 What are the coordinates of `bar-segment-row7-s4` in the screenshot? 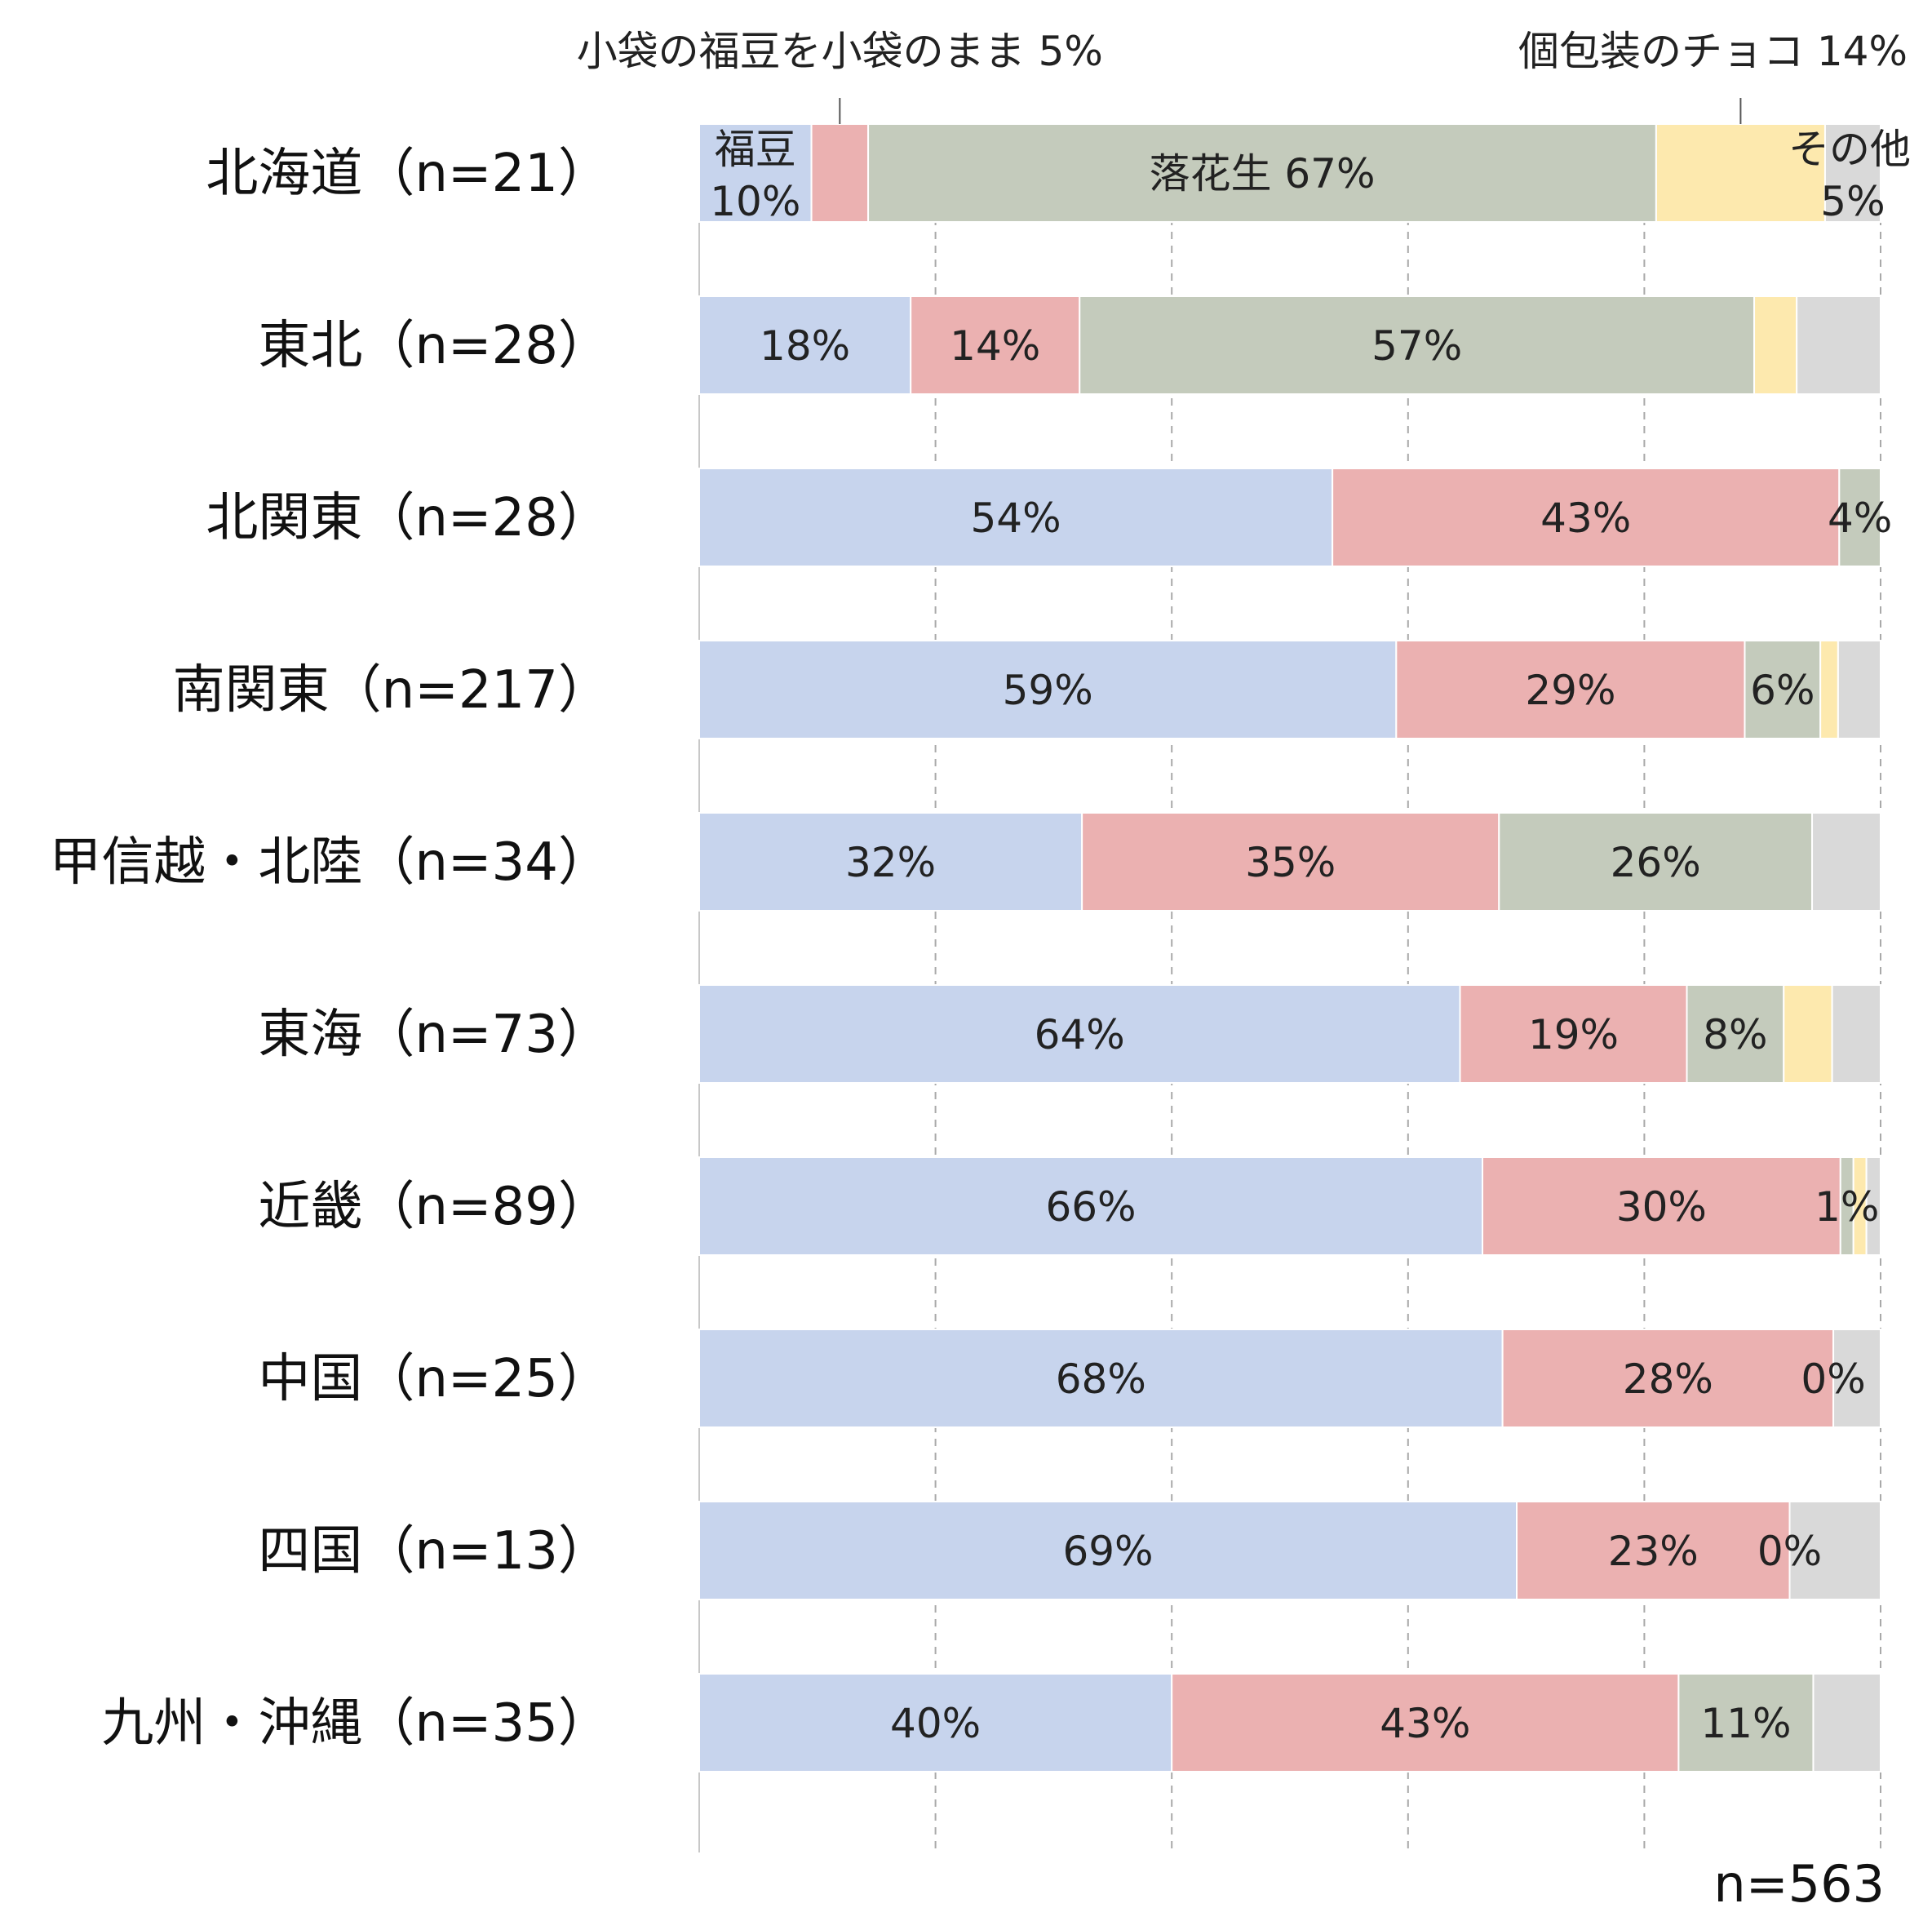 It's located at (1857, 1378).